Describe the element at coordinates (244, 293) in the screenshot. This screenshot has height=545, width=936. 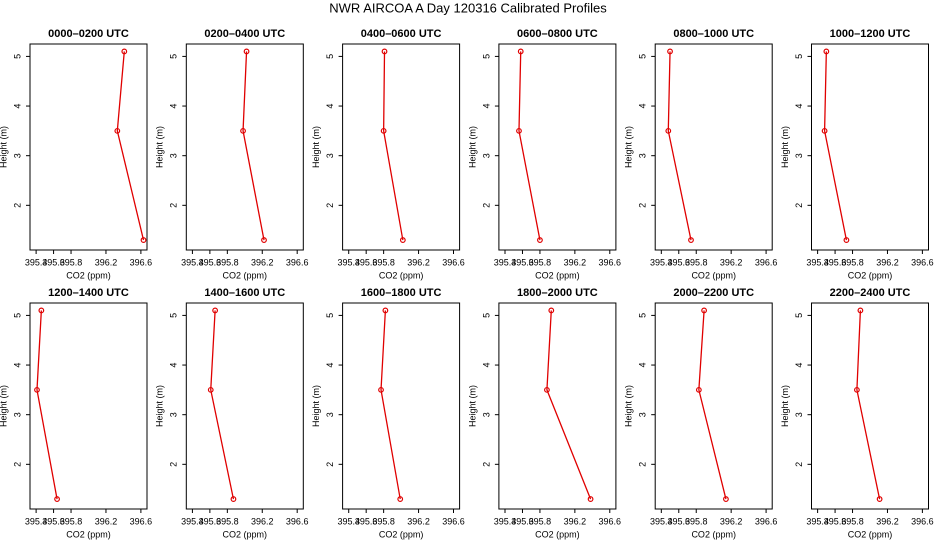
I see `panel-title: 1400–1600 UTC` at that location.